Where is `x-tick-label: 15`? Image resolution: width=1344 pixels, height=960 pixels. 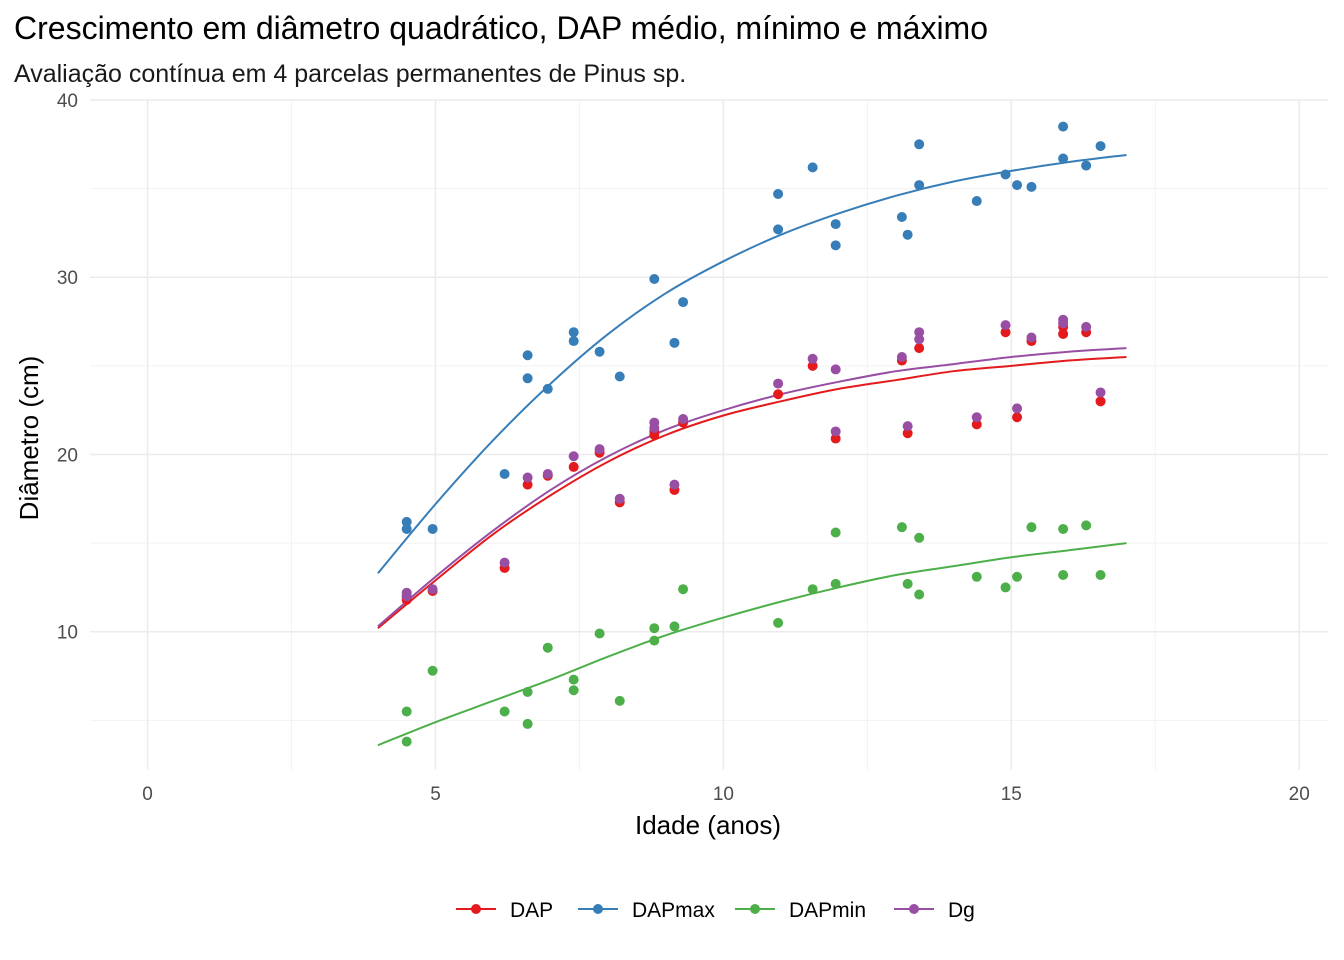 x-tick-label: 15 is located at coordinates (1011, 794).